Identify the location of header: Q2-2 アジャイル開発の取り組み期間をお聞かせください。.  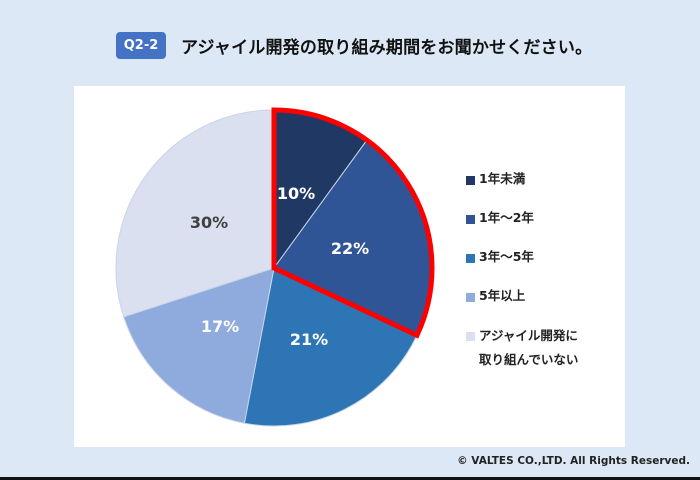
(354, 45).